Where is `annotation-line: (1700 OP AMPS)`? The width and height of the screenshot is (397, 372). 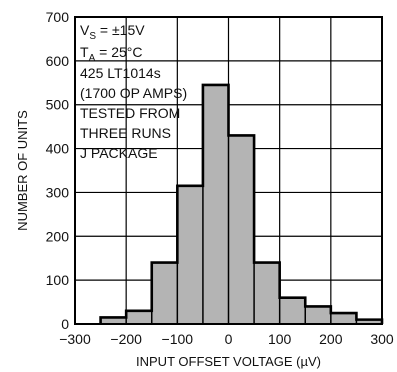
annotation-line: (1700 OP AMPS) is located at coordinates (133, 93).